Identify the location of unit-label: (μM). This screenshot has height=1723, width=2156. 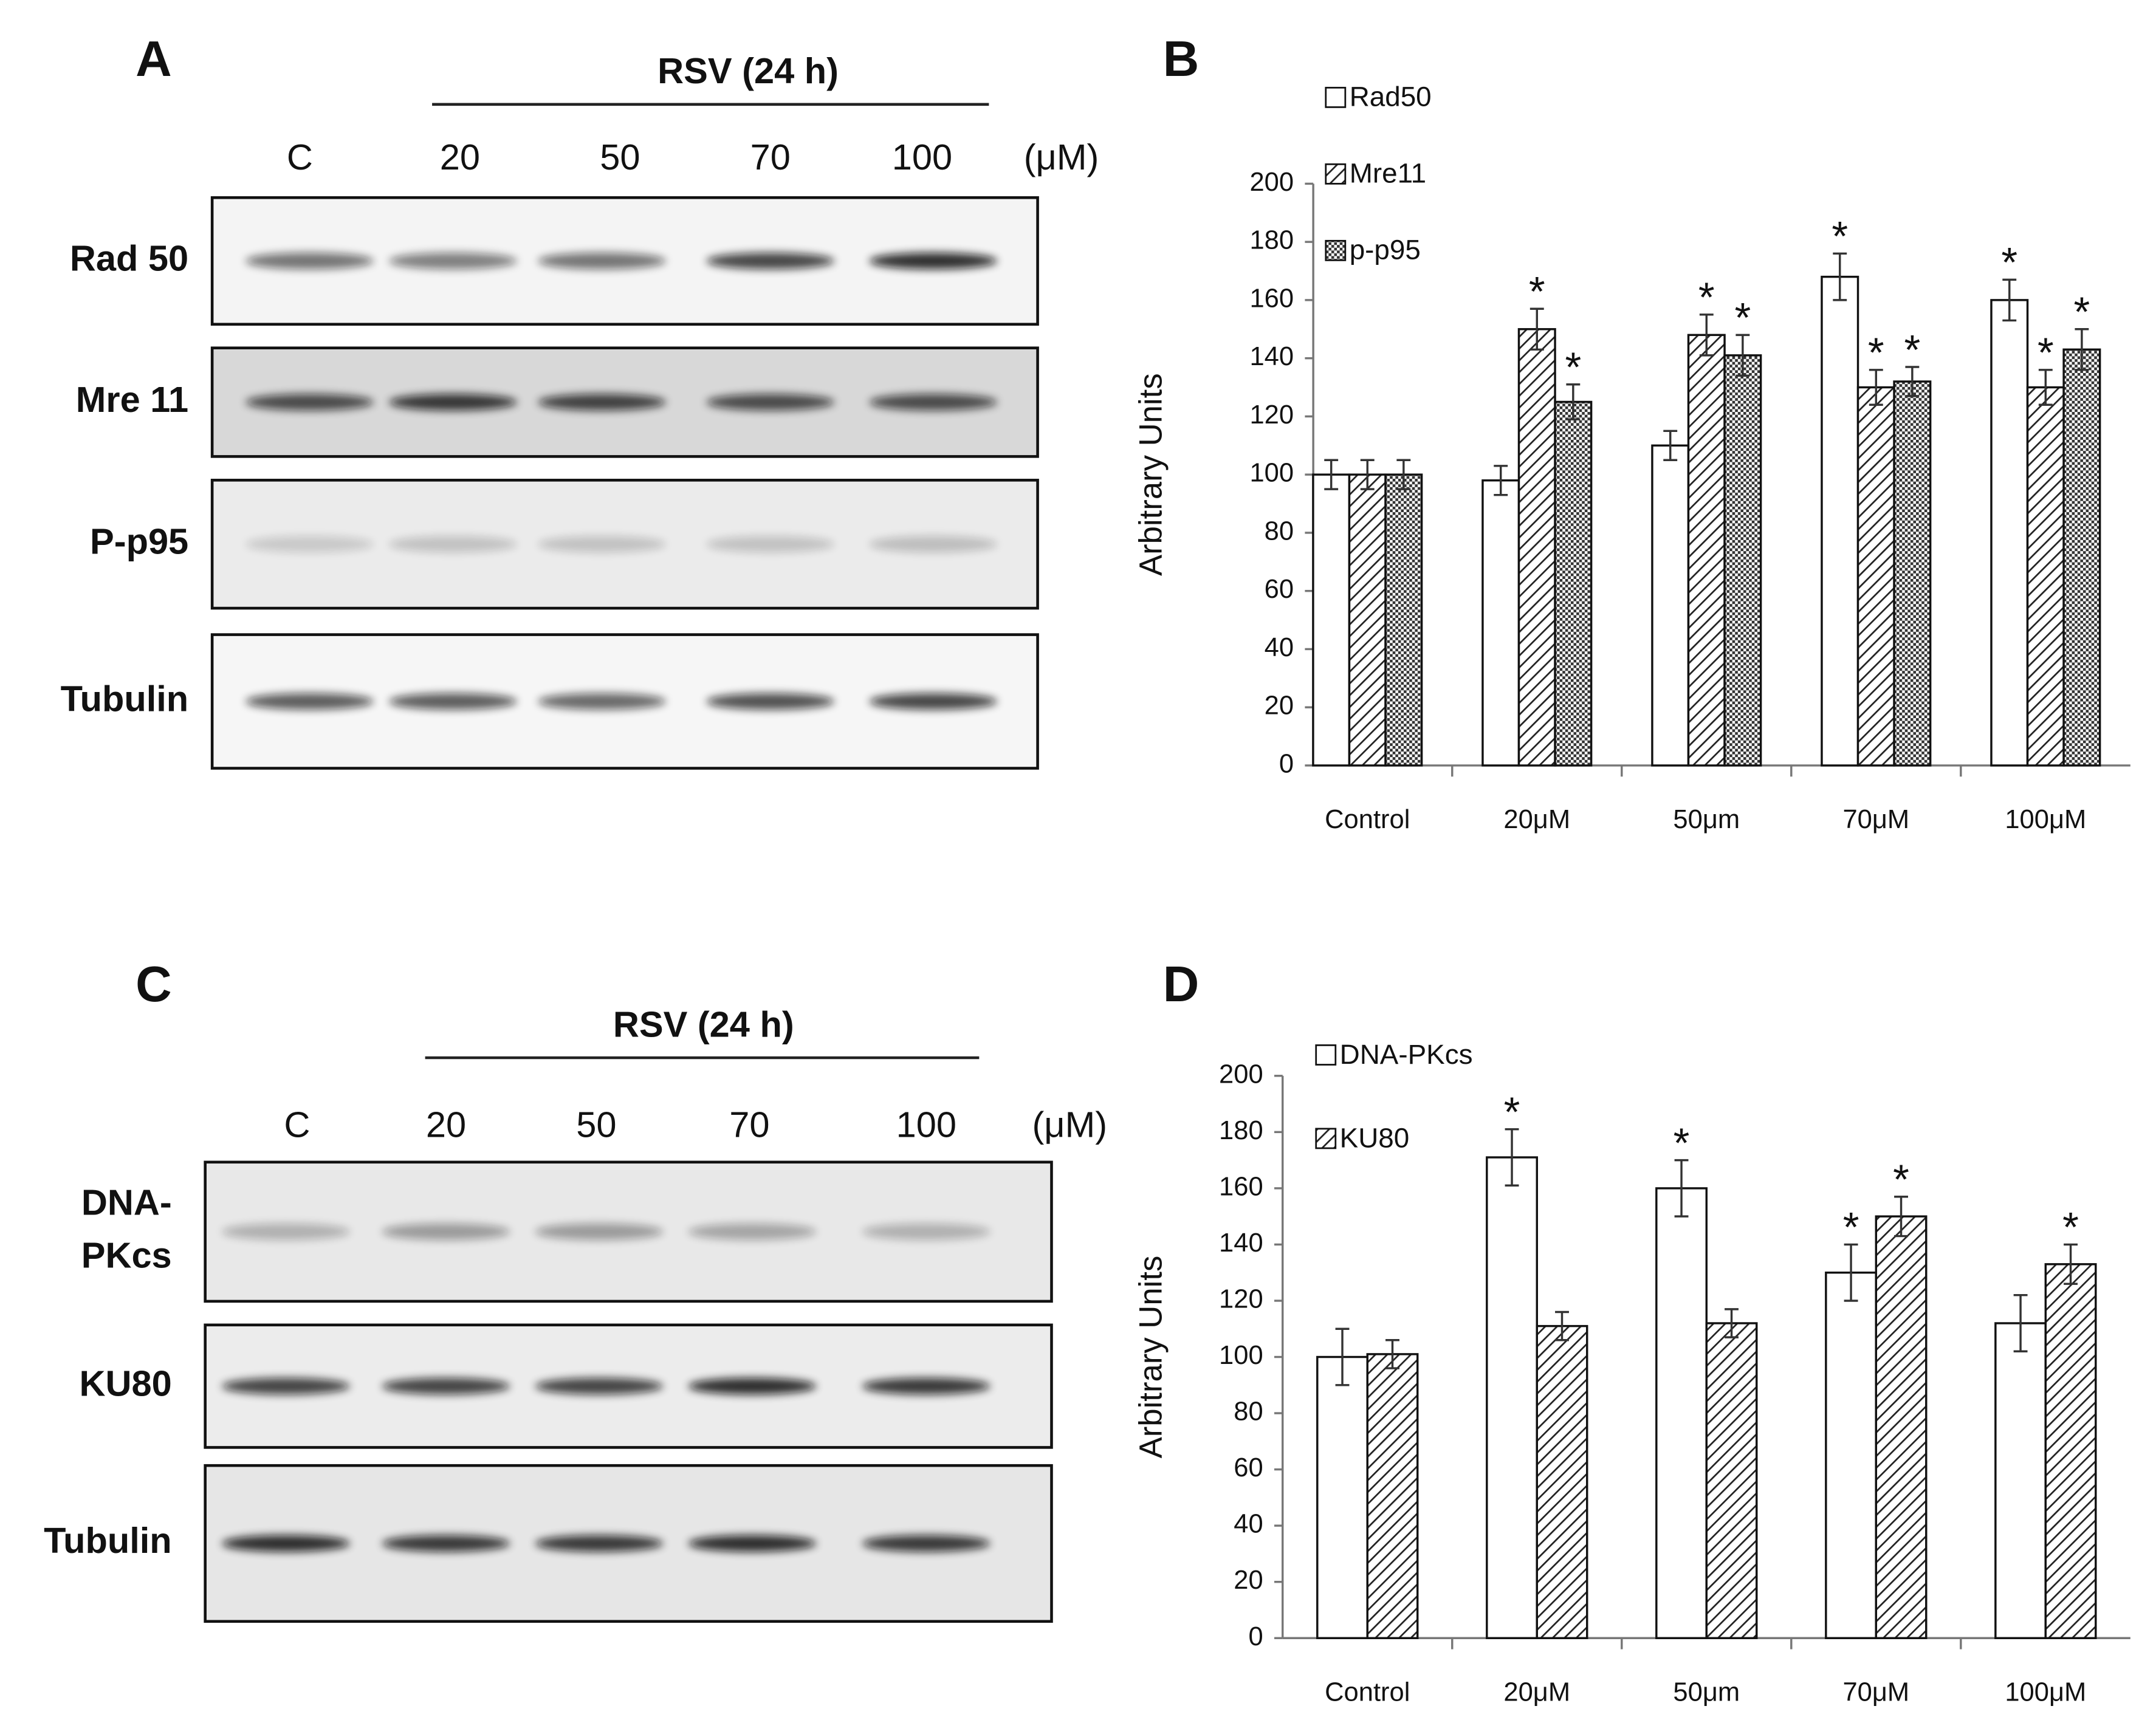
(1061, 157).